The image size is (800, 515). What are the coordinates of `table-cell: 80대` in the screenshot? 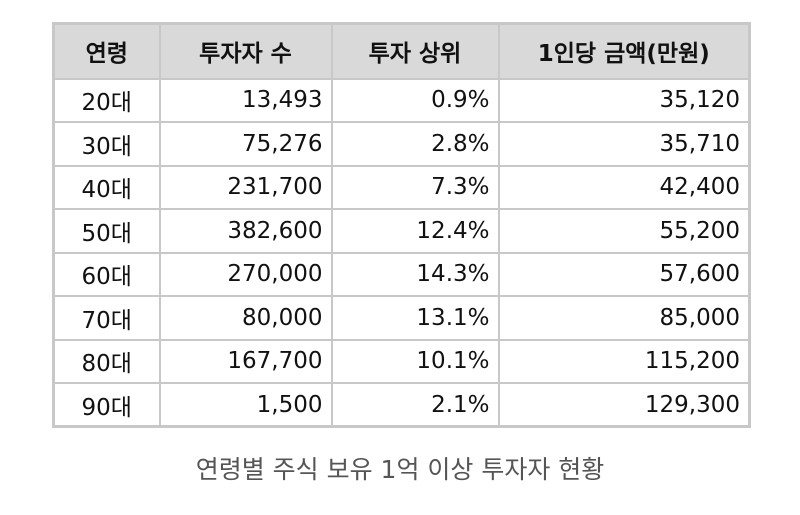 It's located at (106, 361).